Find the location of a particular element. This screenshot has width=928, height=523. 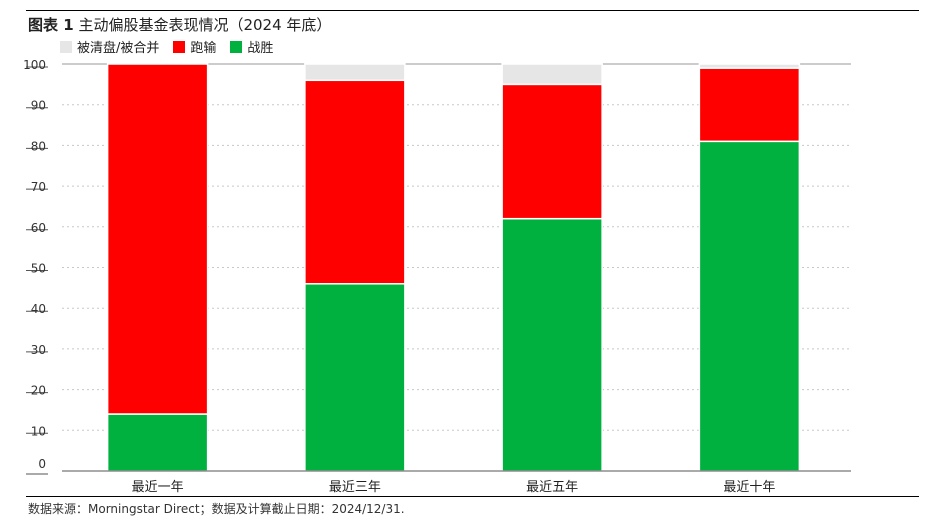

y-tick-label-60: 60 is located at coordinates (38, 228).